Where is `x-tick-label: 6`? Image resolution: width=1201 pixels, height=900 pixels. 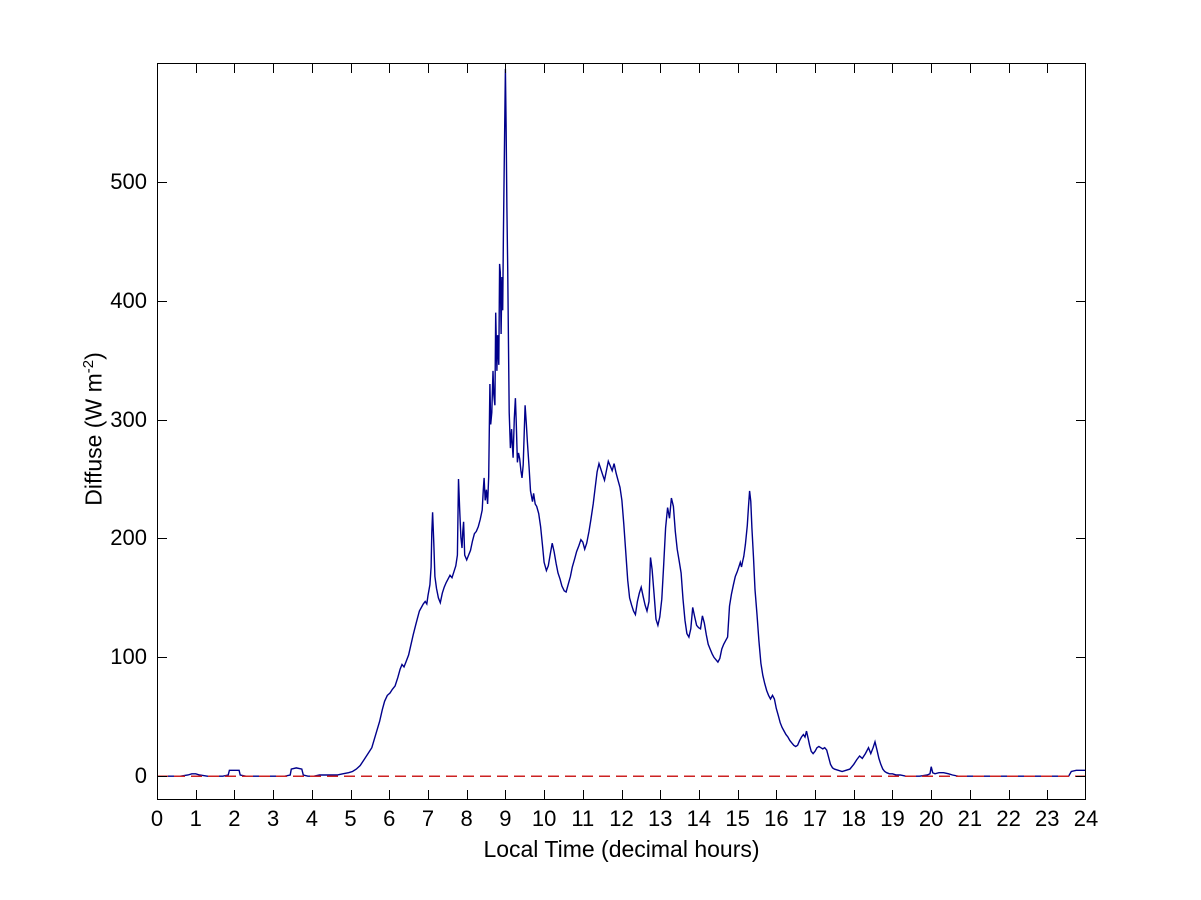 x-tick-label: 6 is located at coordinates (389, 818).